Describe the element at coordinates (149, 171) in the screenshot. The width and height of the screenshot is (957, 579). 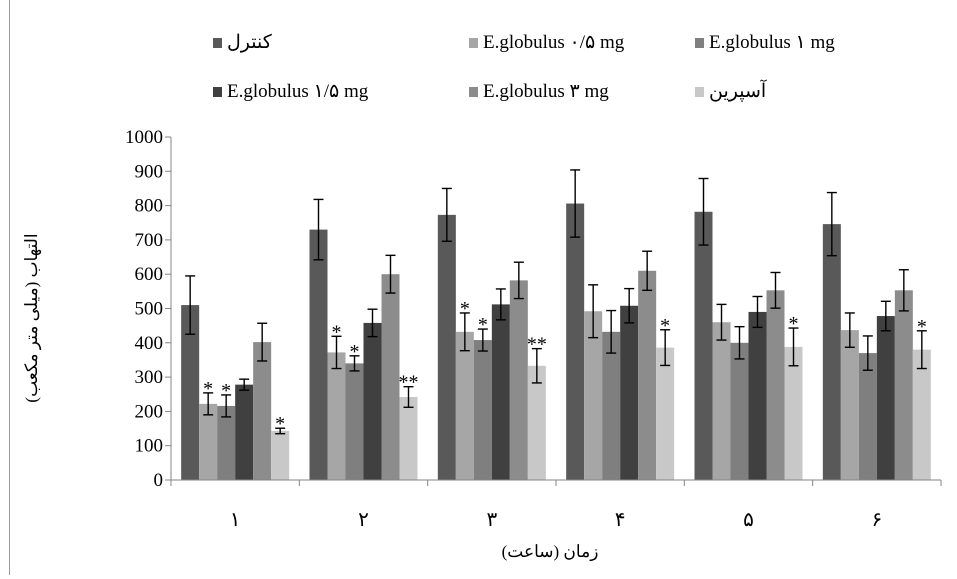
I see `y-tick-label: 900` at that location.